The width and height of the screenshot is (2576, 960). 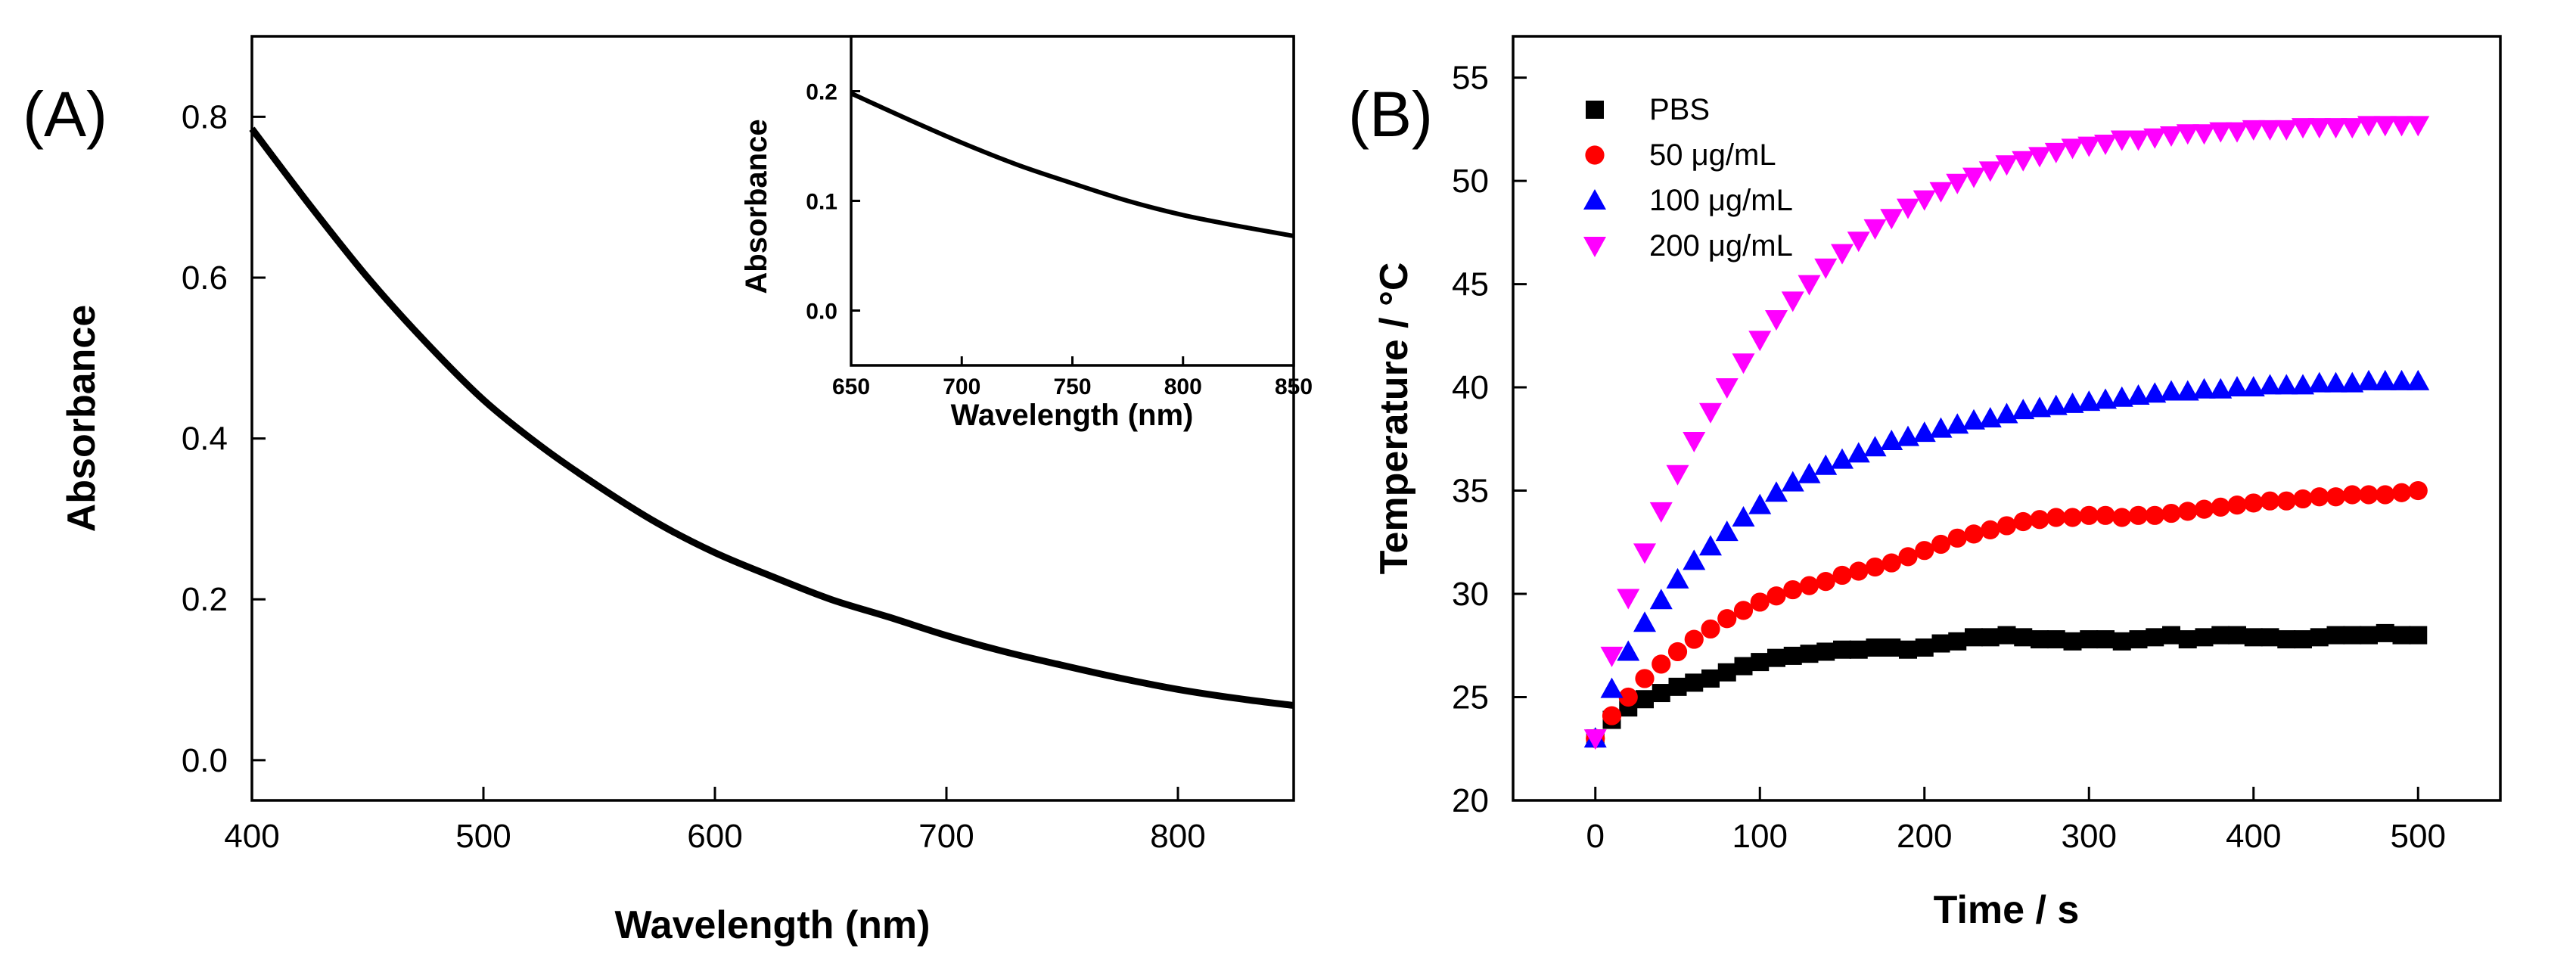 I want to click on panel-b-label: (B), so click(x=1390, y=114).